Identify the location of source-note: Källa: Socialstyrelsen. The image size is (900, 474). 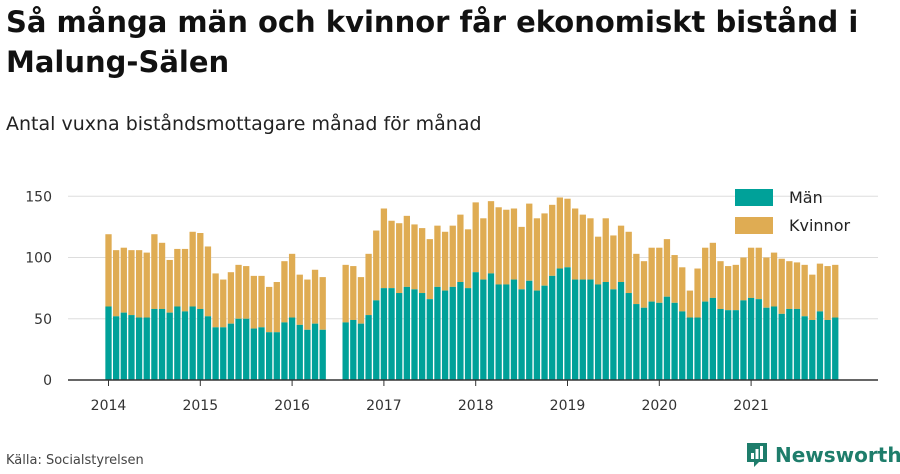
(75, 460).